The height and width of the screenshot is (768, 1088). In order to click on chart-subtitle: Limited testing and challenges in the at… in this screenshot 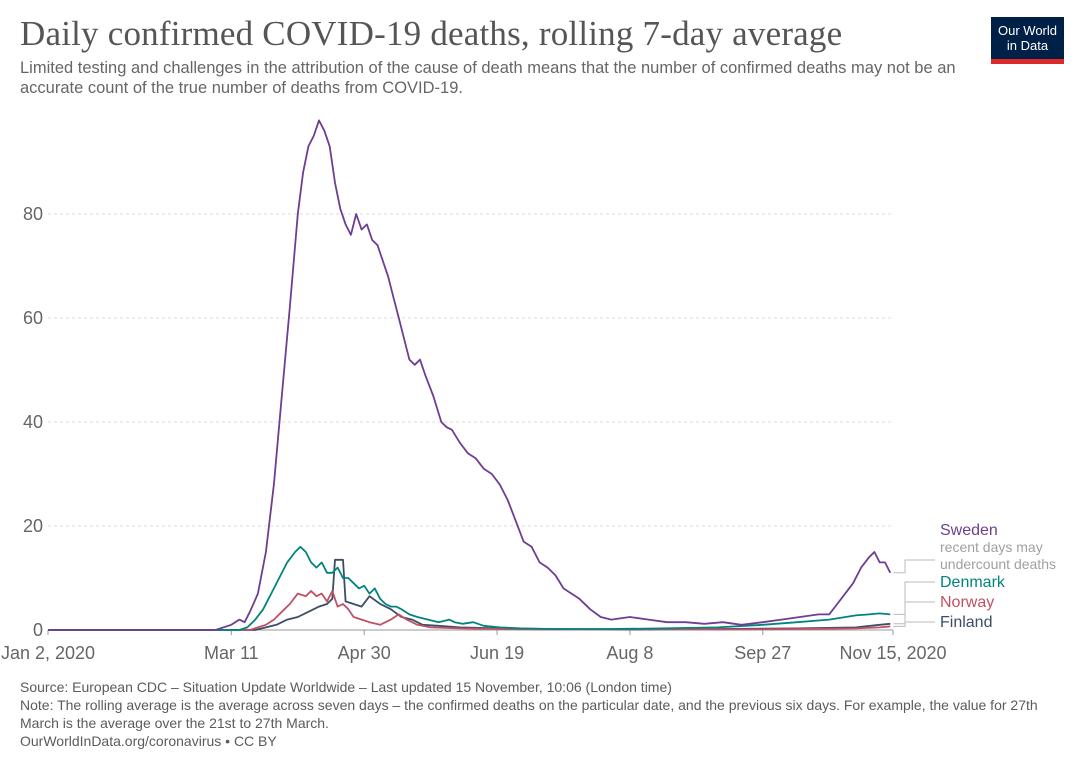, I will do `click(488, 78)`.